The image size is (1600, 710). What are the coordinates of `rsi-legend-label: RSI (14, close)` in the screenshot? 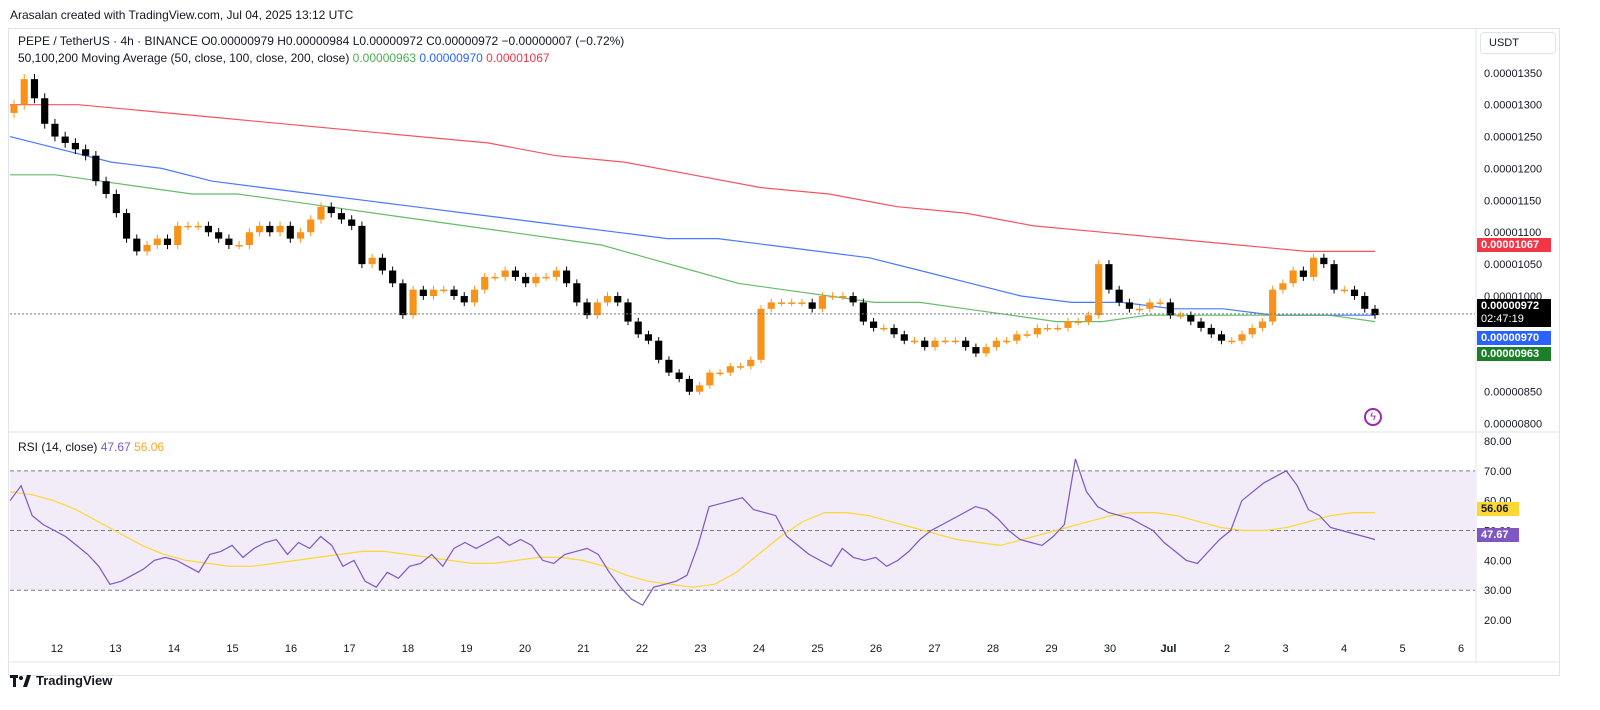 It's located at (58, 447).